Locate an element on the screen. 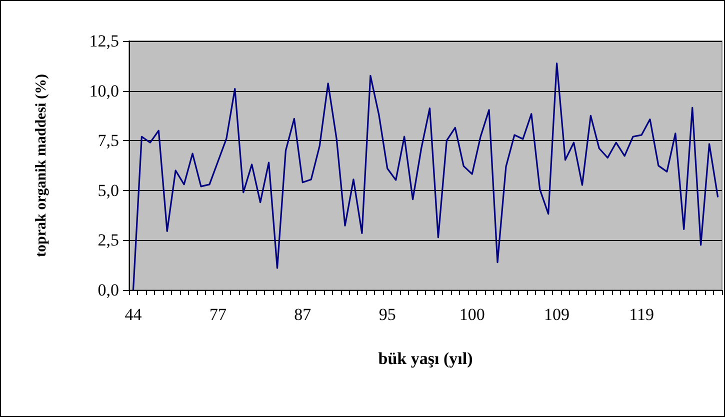 The image size is (725, 417). x-tick-label: 100 is located at coordinates (472, 314).